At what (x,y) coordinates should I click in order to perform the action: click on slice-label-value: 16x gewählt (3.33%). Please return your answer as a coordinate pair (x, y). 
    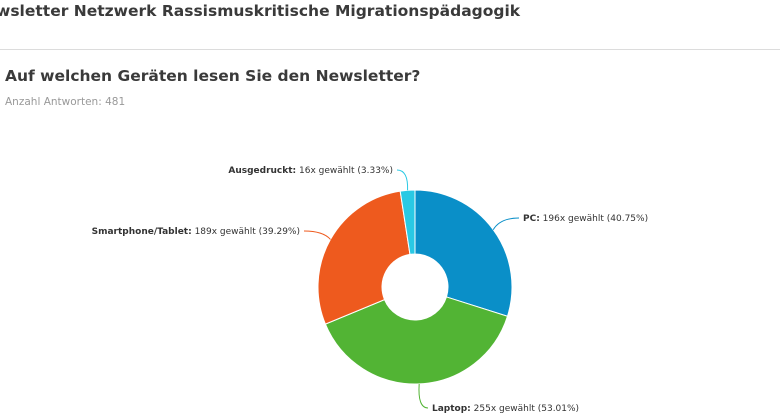
    Looking at the image, I should click on (344, 171).